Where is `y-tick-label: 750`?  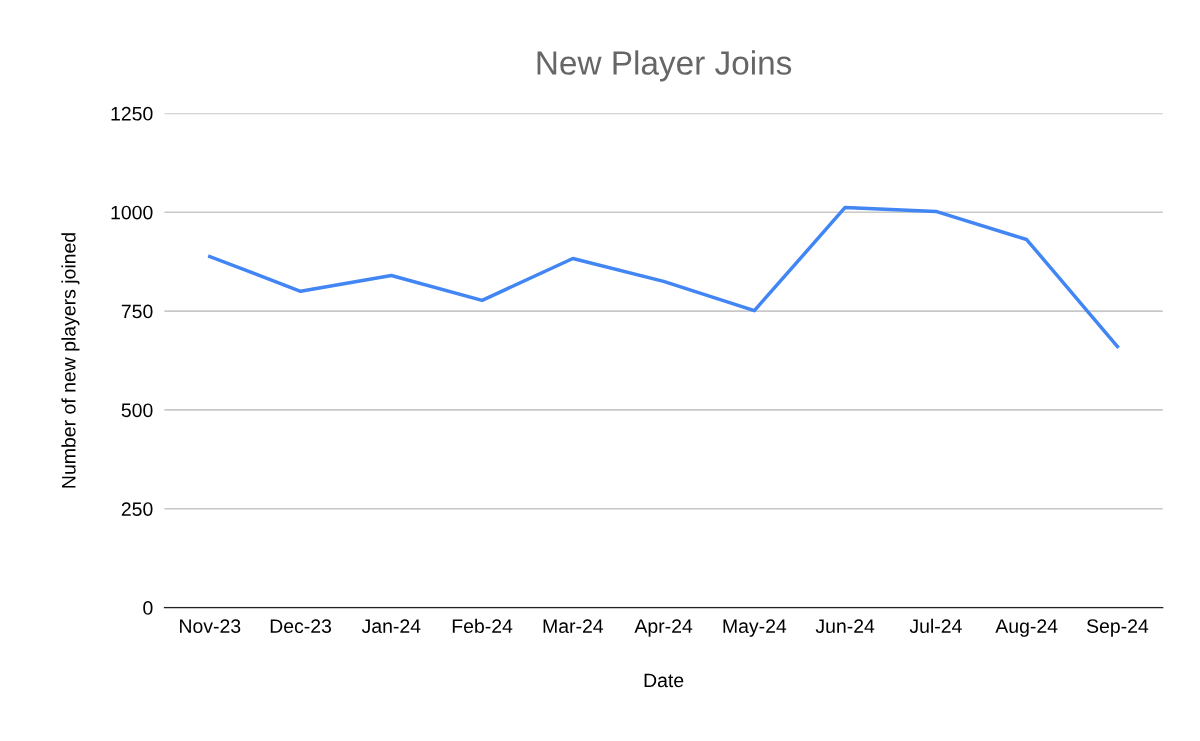
y-tick-label: 750 is located at coordinates (137, 311).